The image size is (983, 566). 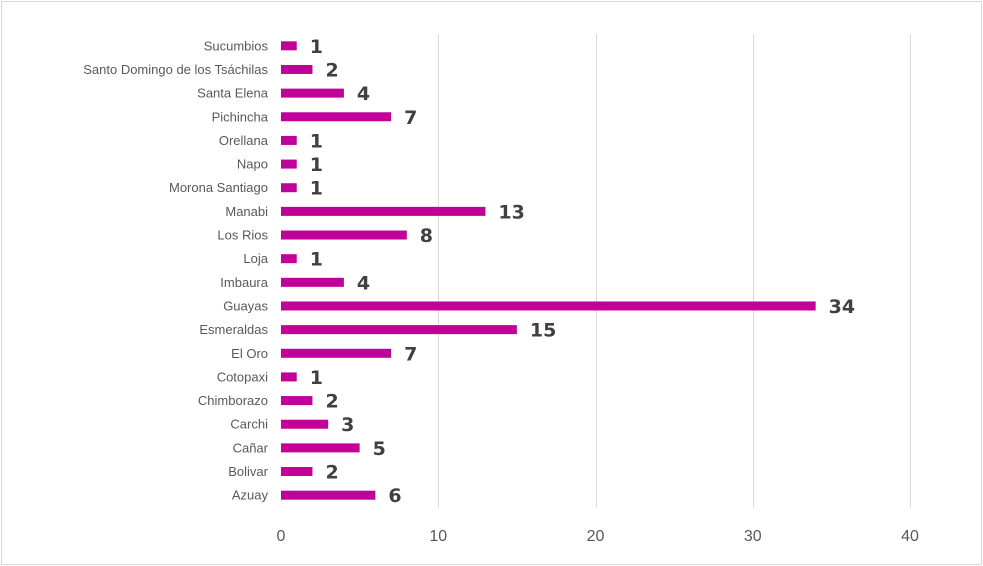 What do you see at coordinates (245, 305) in the screenshot?
I see `category-label: Guayas` at bounding box center [245, 305].